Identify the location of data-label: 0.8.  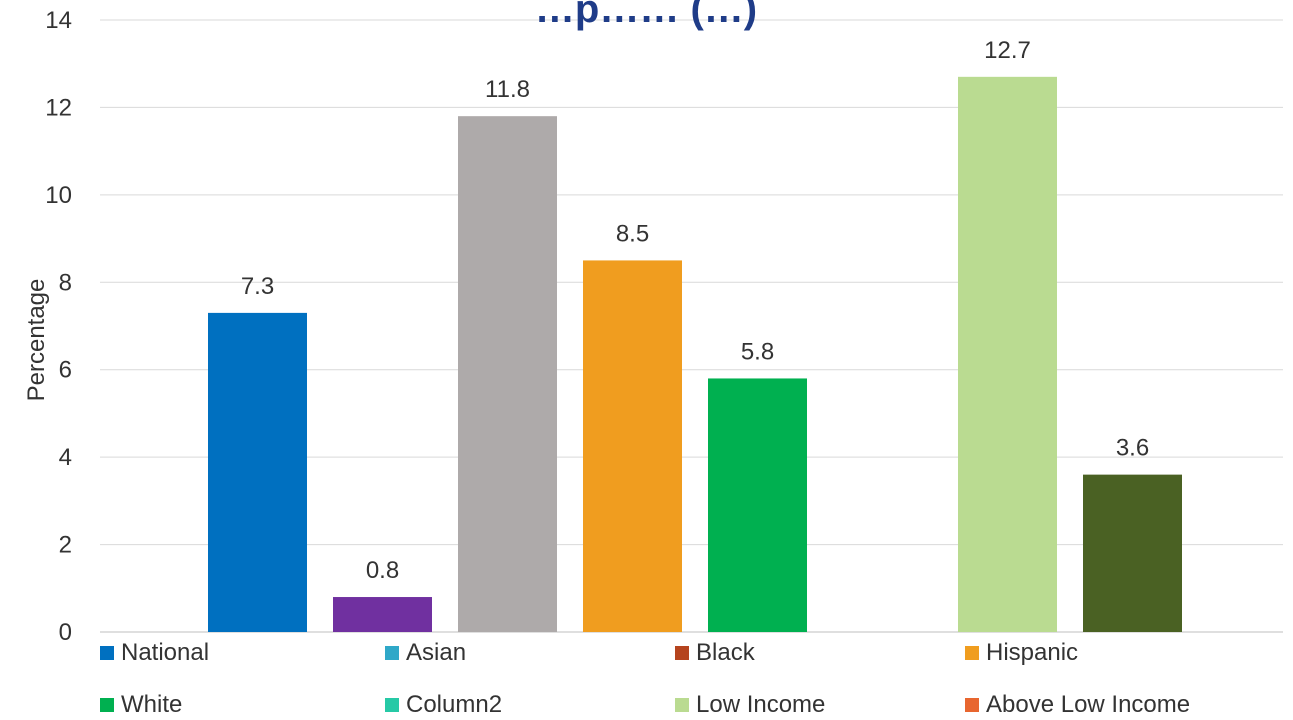
(382, 570).